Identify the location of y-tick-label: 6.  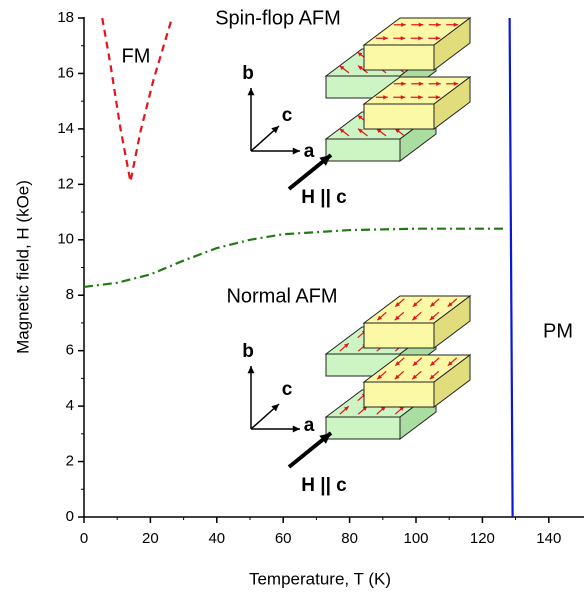
(70, 350).